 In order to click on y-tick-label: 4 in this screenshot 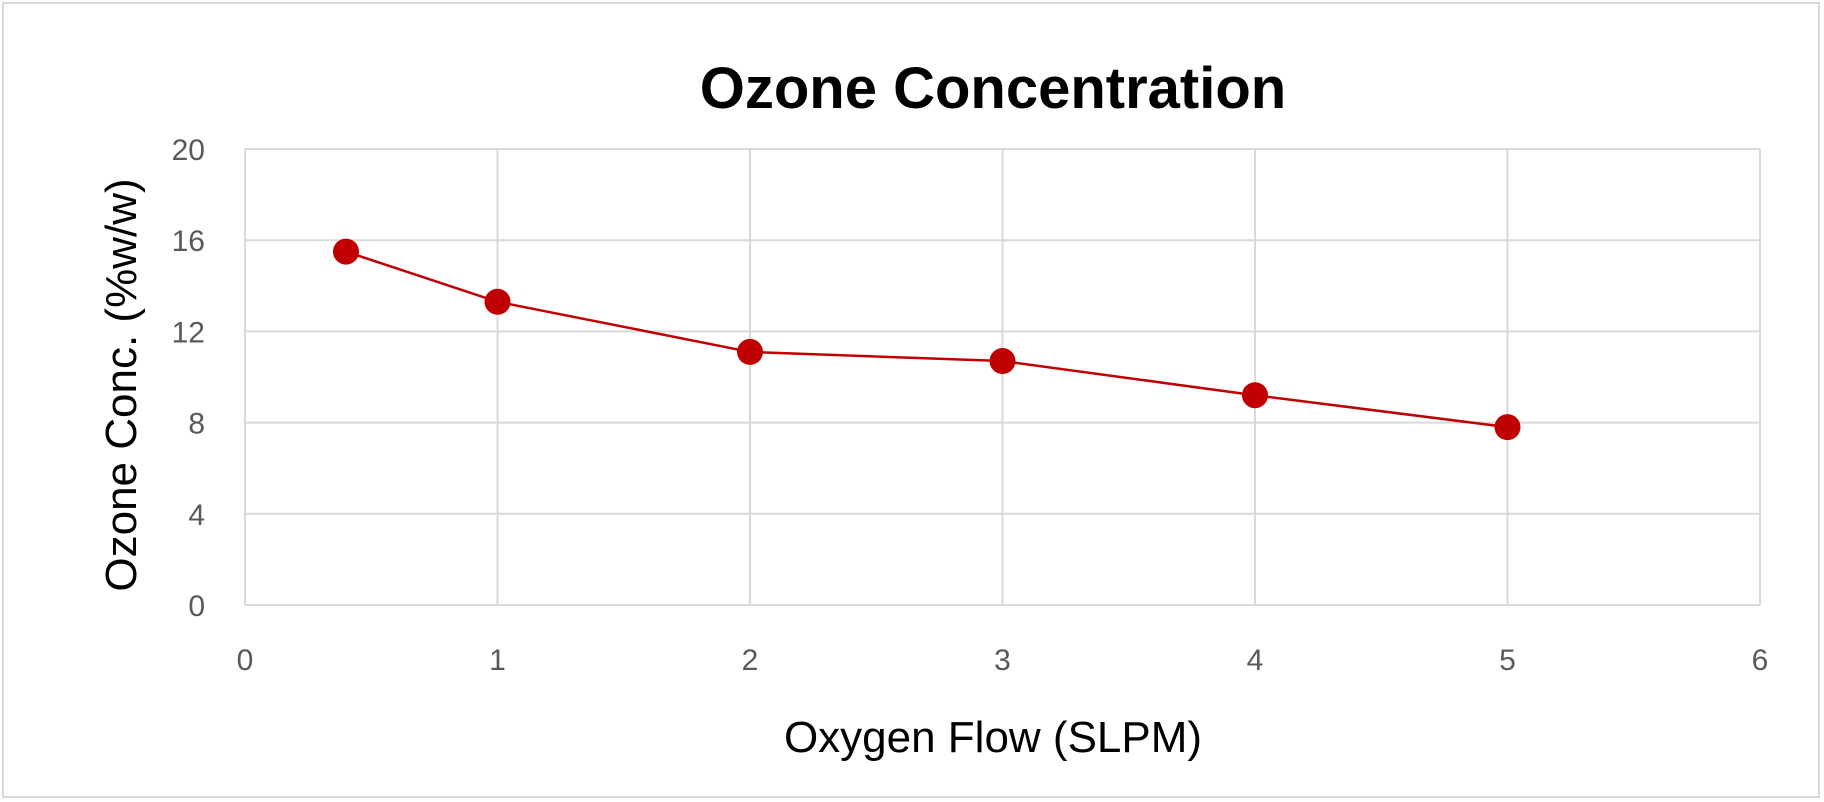, I will do `click(196, 515)`.